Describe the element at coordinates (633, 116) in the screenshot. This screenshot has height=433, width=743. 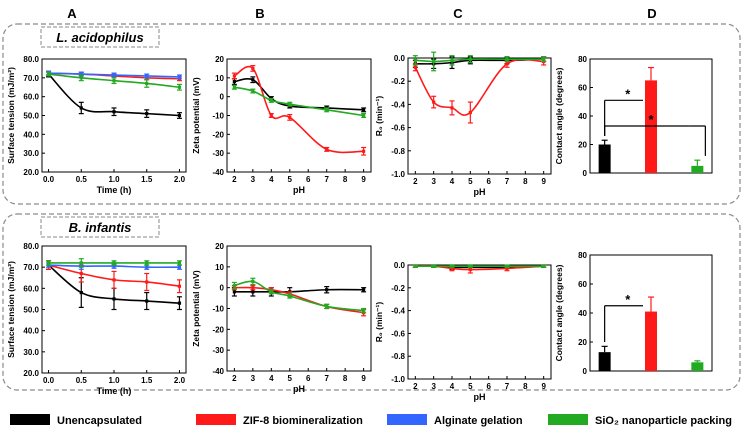
I see `chart-D1: 0 20 40 60 80 Contact angle (degrees) * *` at that location.